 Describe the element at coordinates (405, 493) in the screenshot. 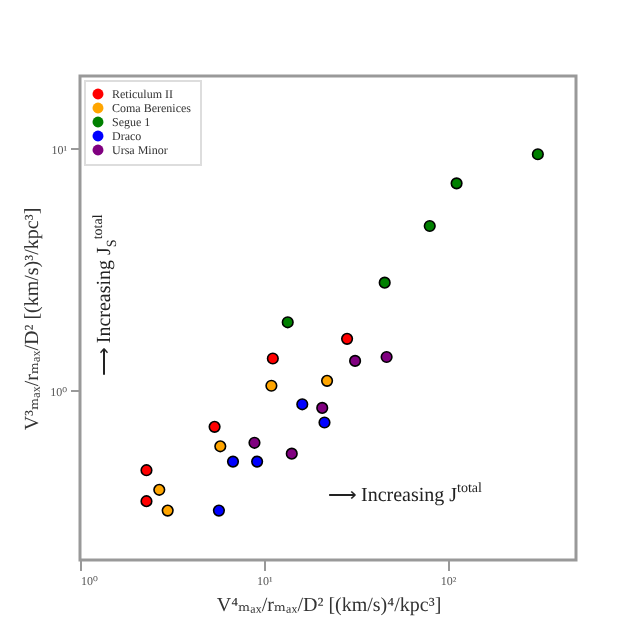

I see `annotation: ⟶ Increasing J$^{total}$` at that location.